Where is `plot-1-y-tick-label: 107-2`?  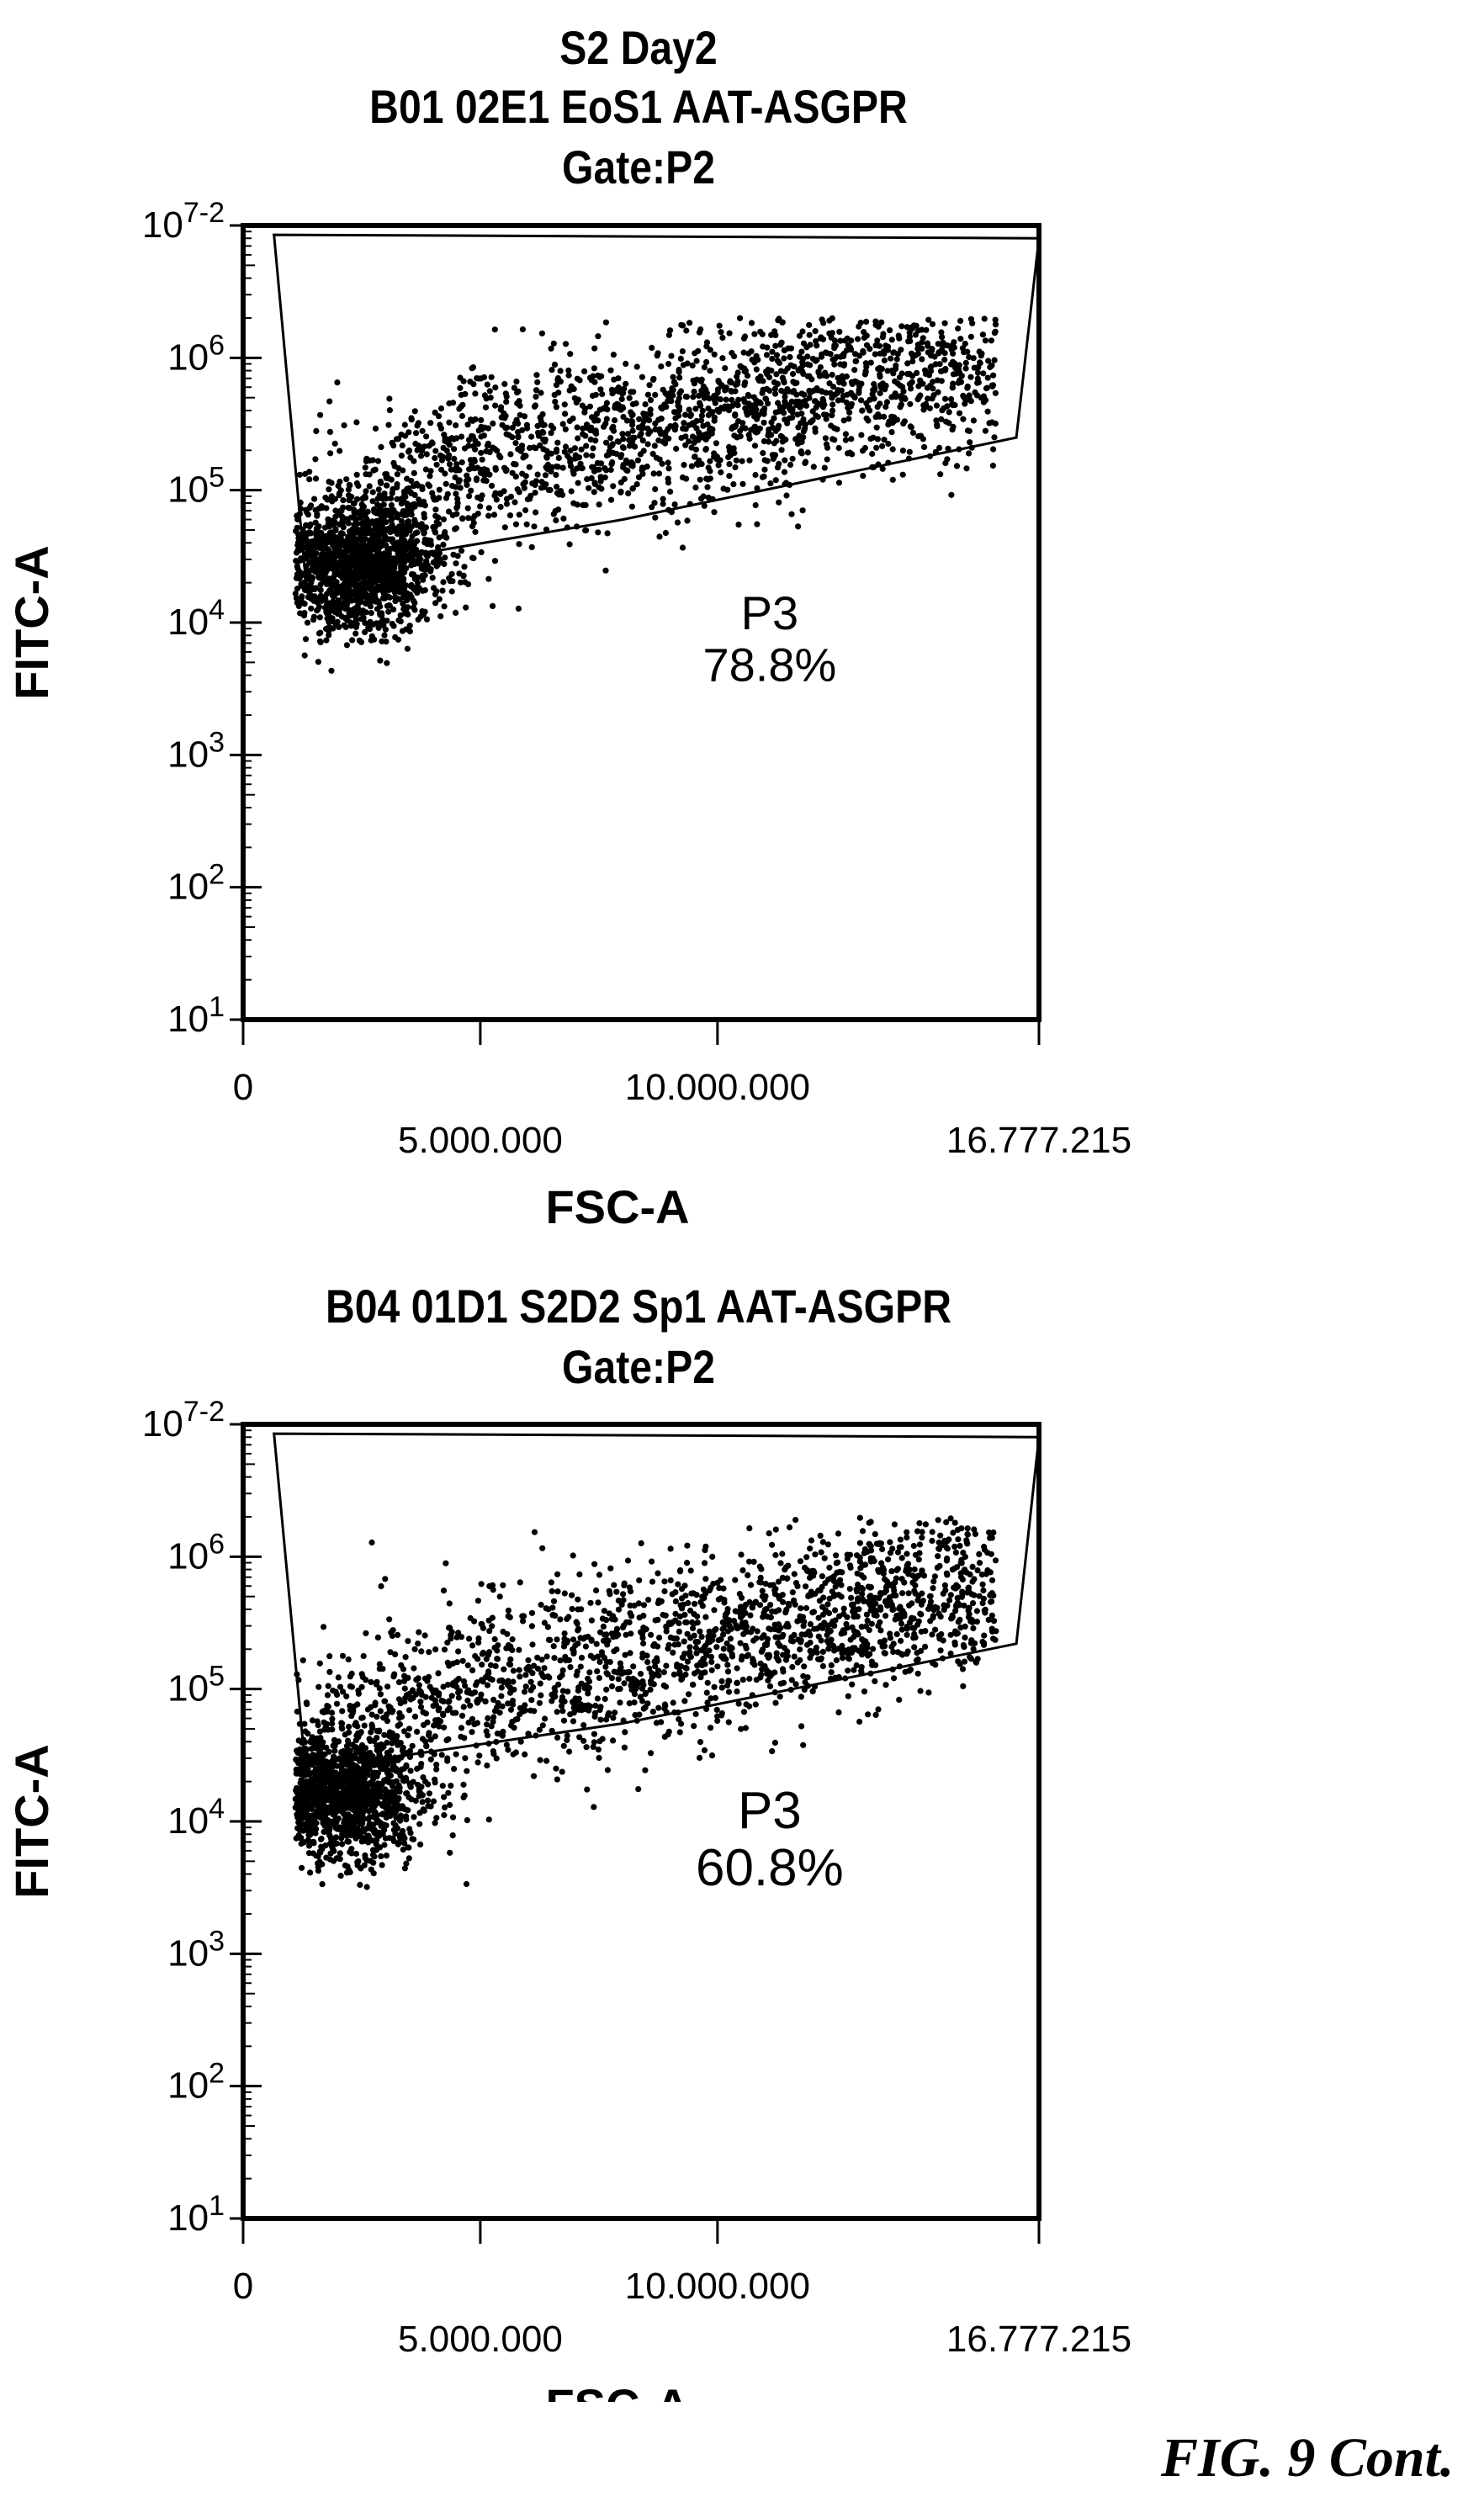 plot-1-y-tick-label: 107-2 is located at coordinates (183, 221).